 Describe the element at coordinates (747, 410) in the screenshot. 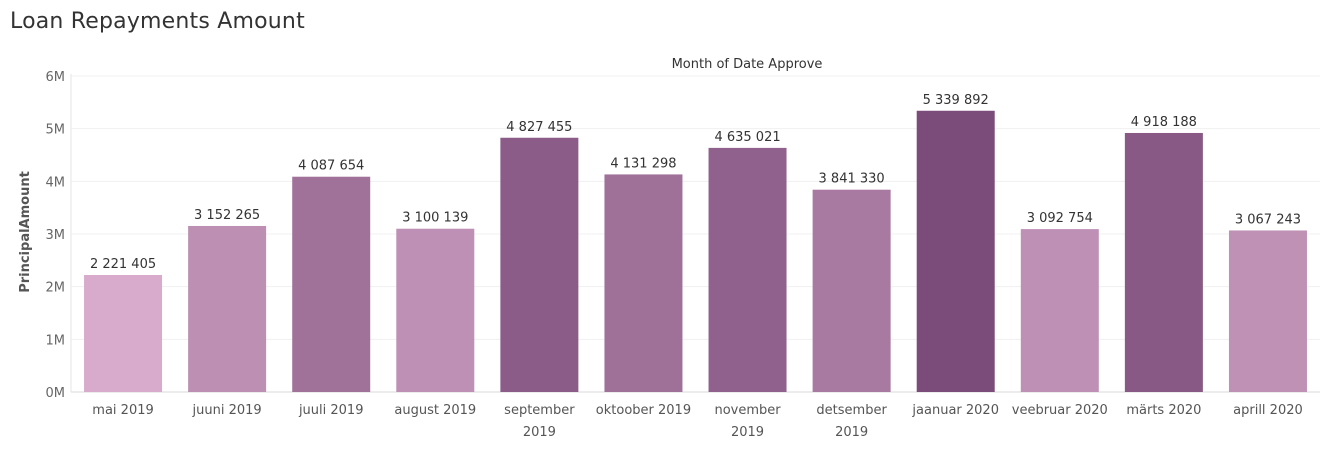

I see `x-tick-label: november` at that location.